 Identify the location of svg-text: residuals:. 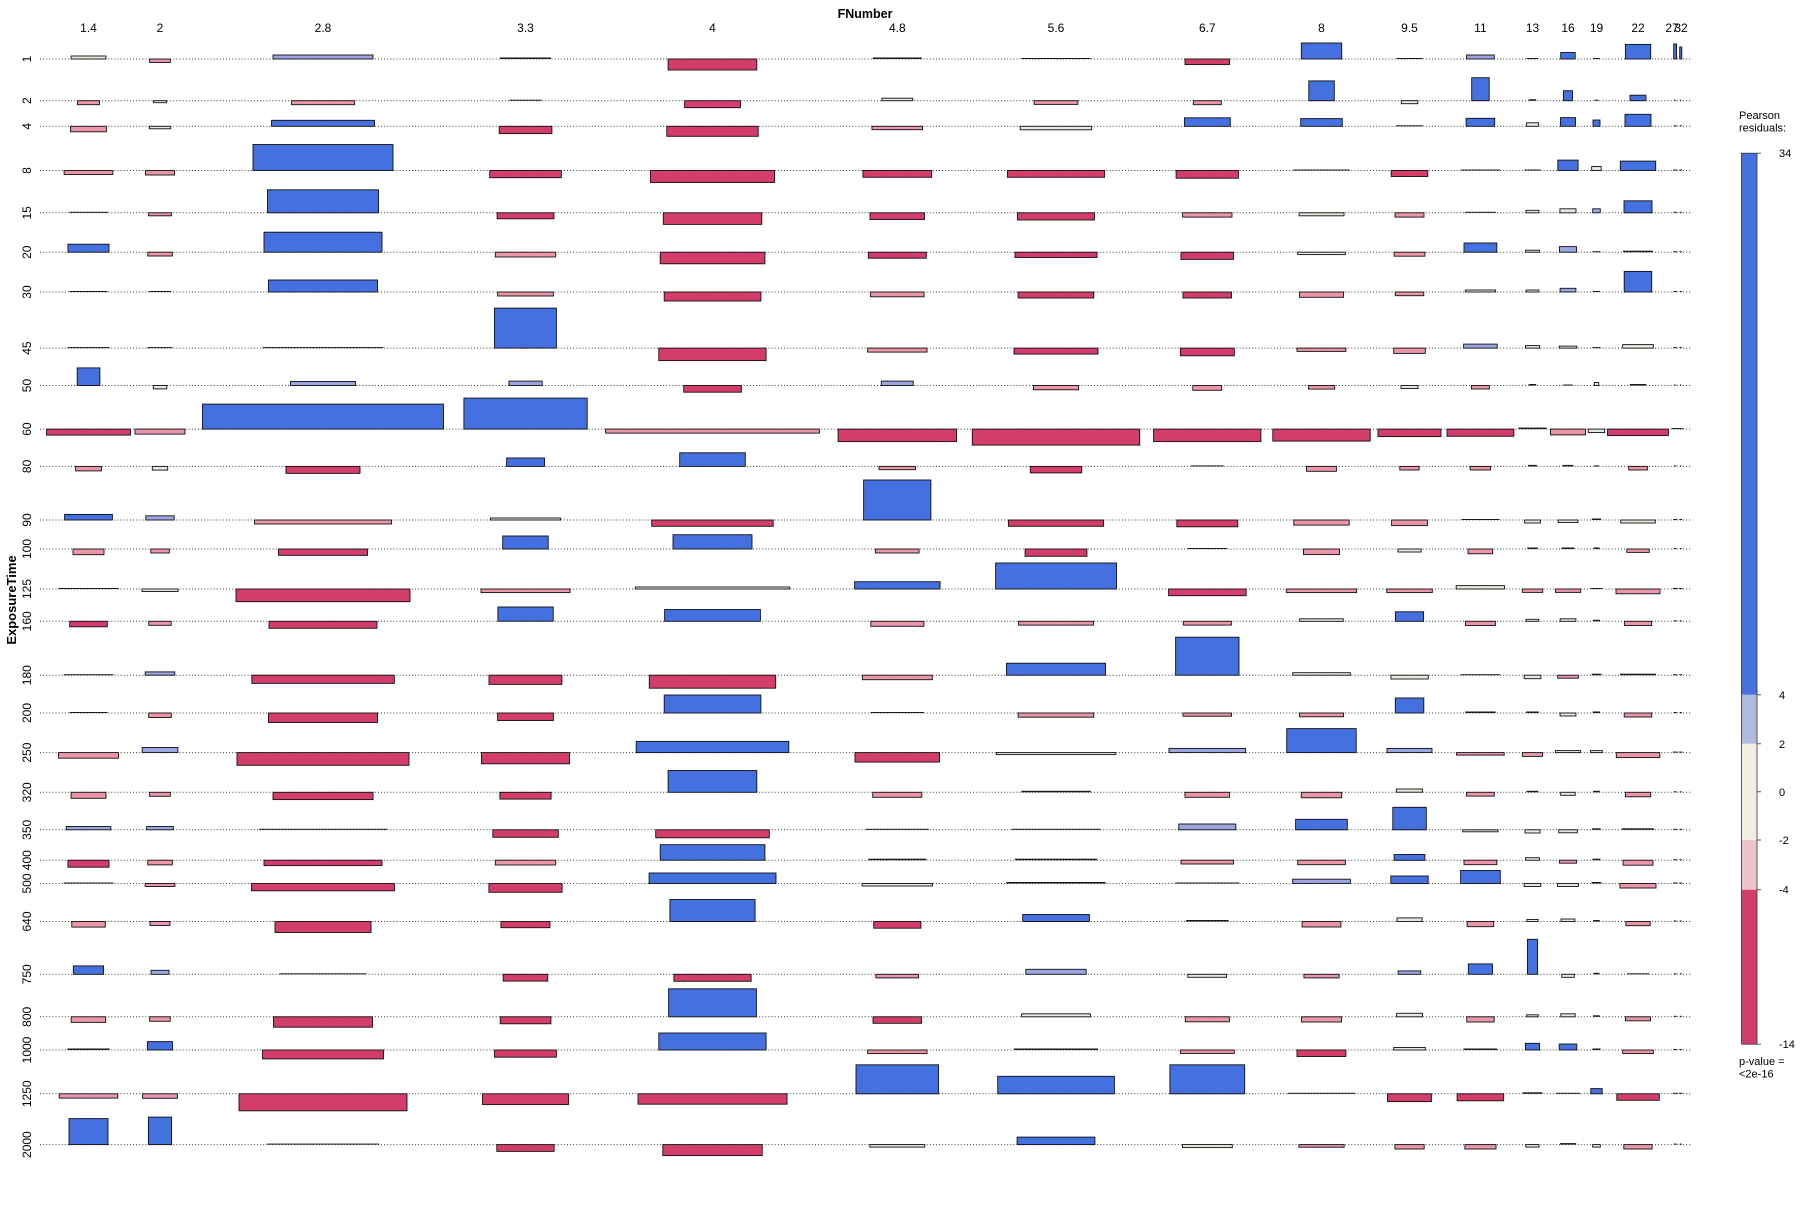
(1762, 129).